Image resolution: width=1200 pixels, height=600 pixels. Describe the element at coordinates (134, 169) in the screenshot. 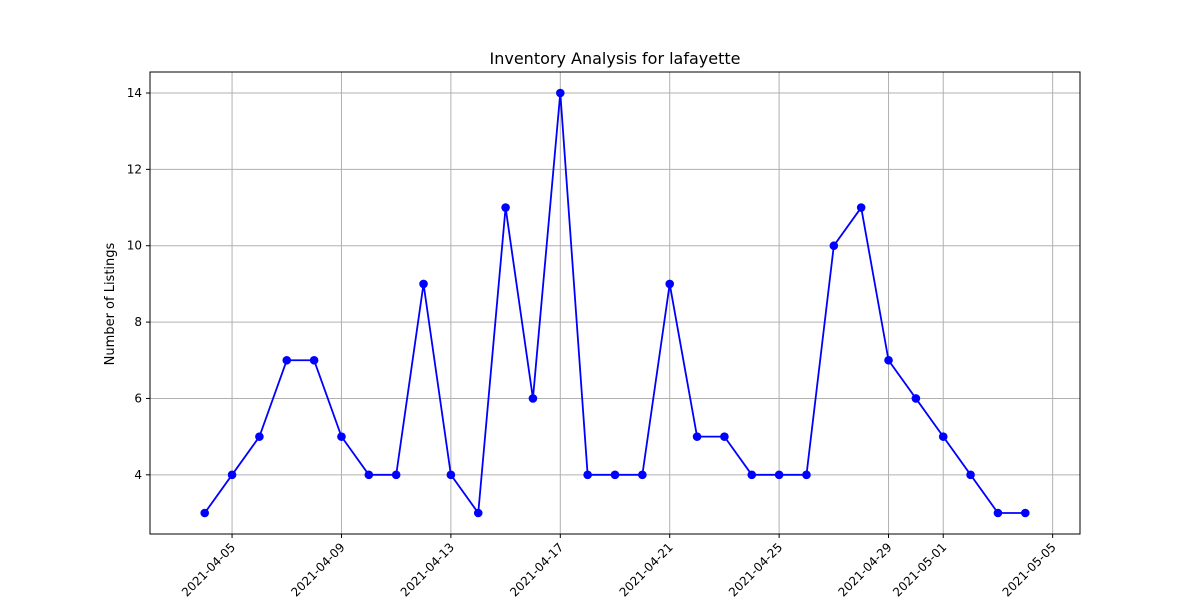

I see `y-tick-label: 12` at that location.